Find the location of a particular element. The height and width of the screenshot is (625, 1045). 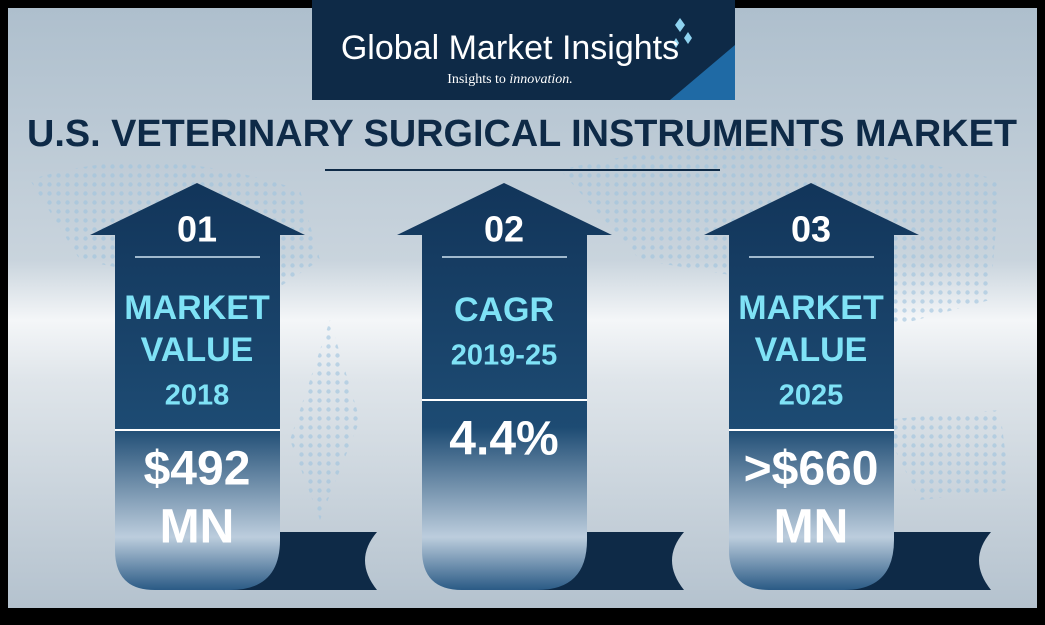

logo-tagline: Insights to innovation. is located at coordinates (510, 79).